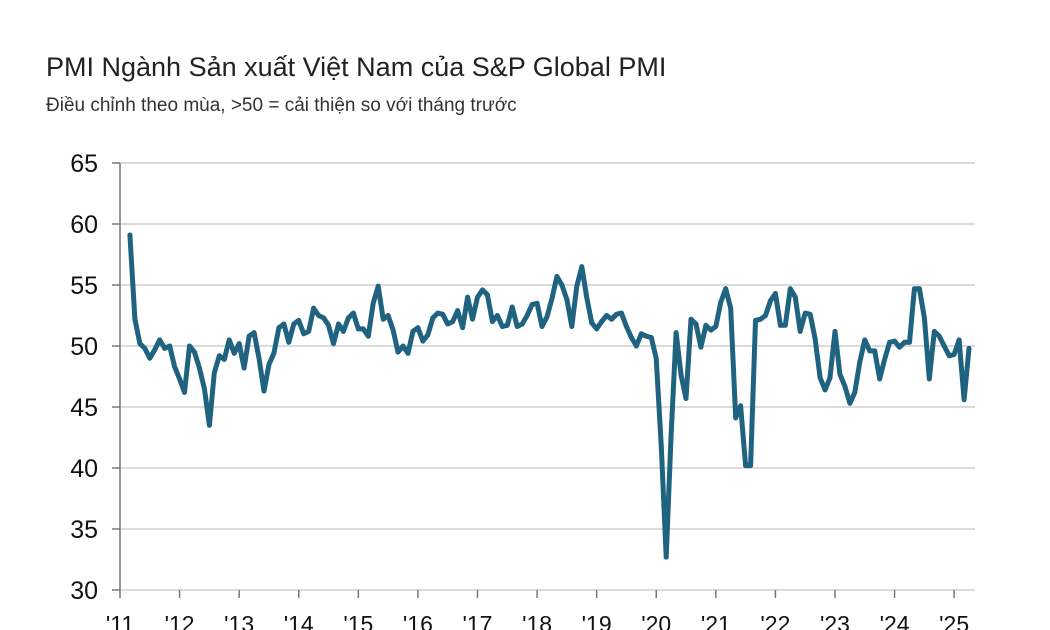 This screenshot has height=630, width=1050. What do you see at coordinates (84, 347) in the screenshot?
I see `y-tick-label: 50` at bounding box center [84, 347].